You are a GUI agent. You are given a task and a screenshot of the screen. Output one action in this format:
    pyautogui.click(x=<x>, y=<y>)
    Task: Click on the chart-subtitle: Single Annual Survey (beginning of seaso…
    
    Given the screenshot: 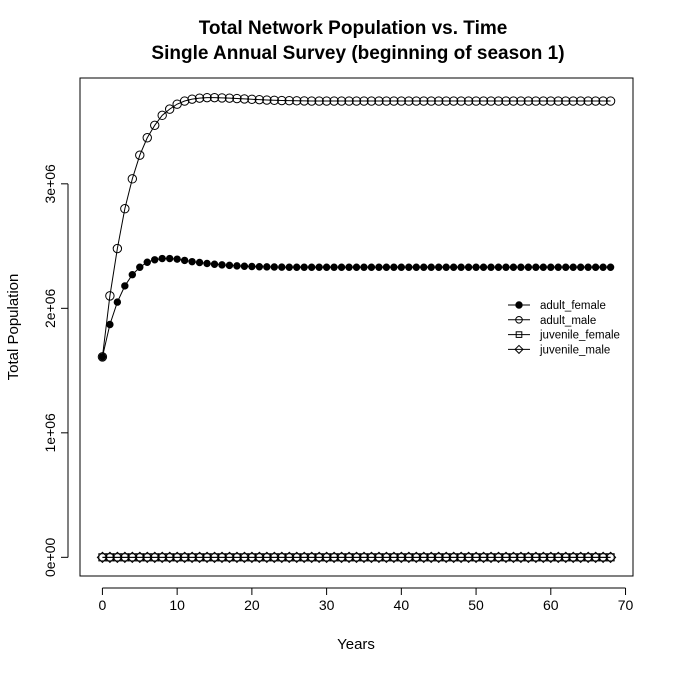 What is the action you would take?
    pyautogui.click(x=357, y=53)
    